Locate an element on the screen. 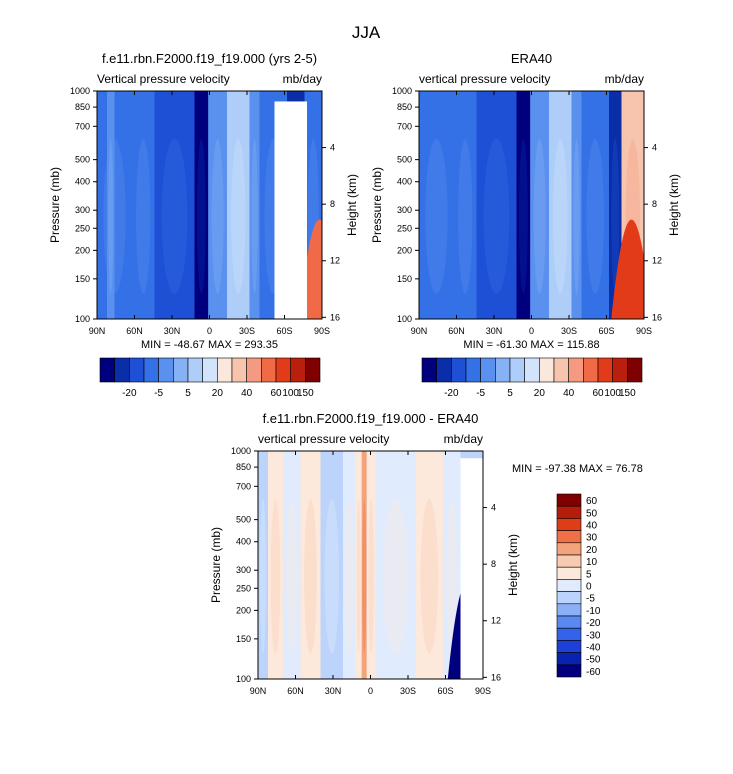 This screenshot has width=733, height=774. panel-title: f.e11.rbn.F2000.f19_f19.000 (yrs 2-5) is located at coordinates (209, 58).